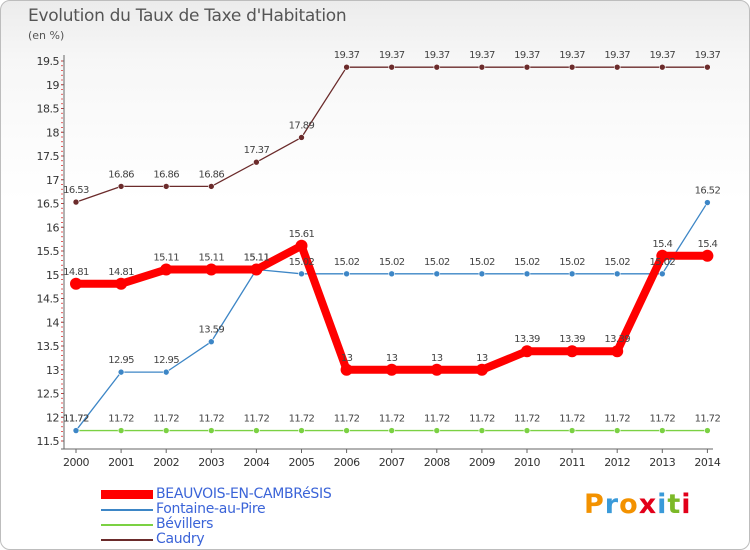  What do you see at coordinates (48, 156) in the screenshot?
I see `y-tick-label: 17.5` at bounding box center [48, 156].